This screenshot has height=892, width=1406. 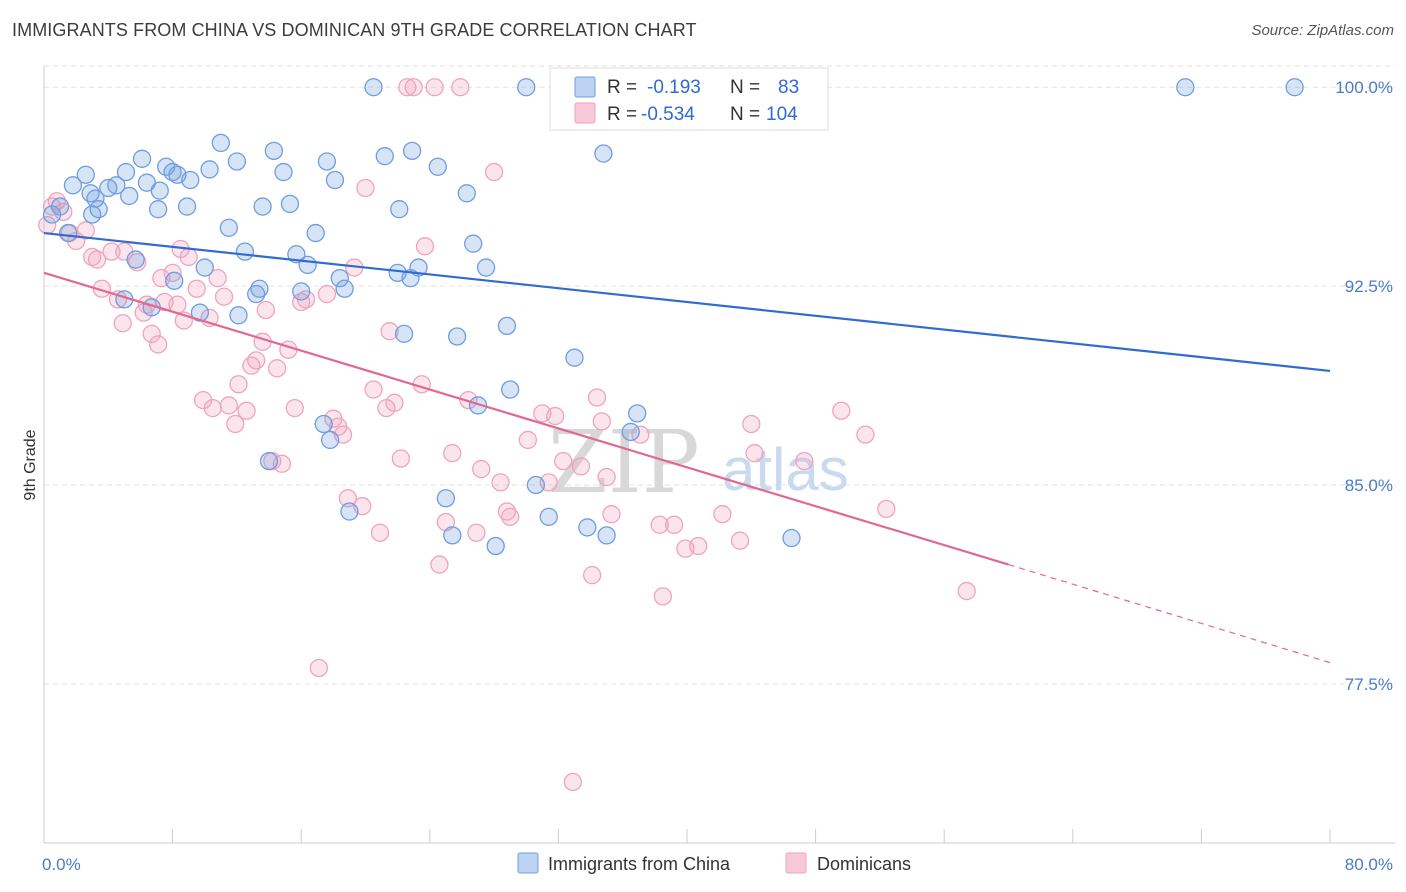 What do you see at coordinates (796, 863) in the screenshot?
I see `bottom-legend-swatch-dominican` at bounding box center [796, 863].